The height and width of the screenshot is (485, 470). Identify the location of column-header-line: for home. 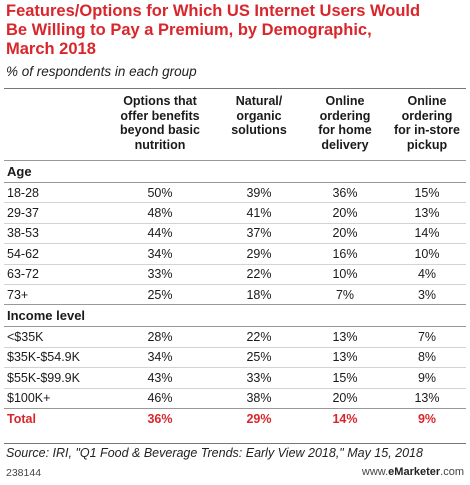
(345, 130).